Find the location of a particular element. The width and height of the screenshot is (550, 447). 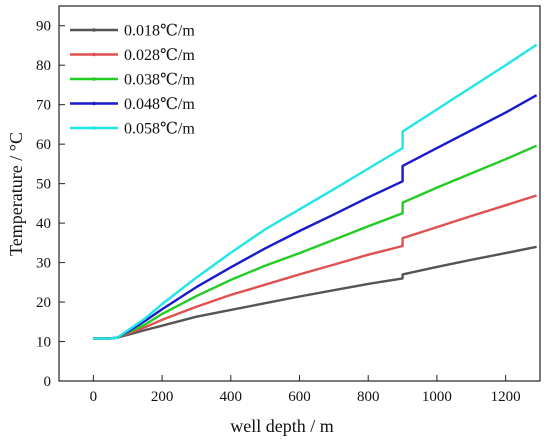

legend-label: 0.048℃/m is located at coordinates (159, 104).